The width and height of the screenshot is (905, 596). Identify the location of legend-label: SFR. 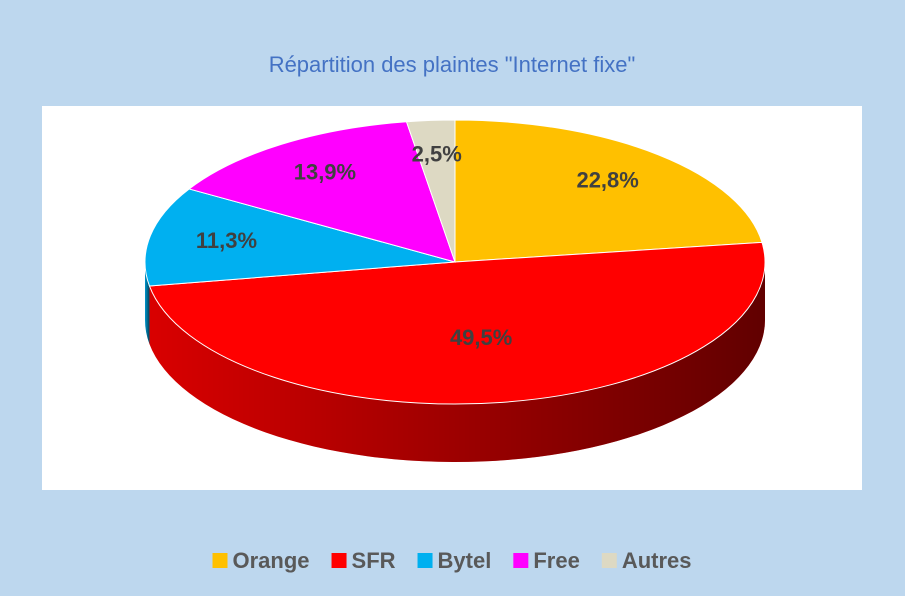
(374, 560).